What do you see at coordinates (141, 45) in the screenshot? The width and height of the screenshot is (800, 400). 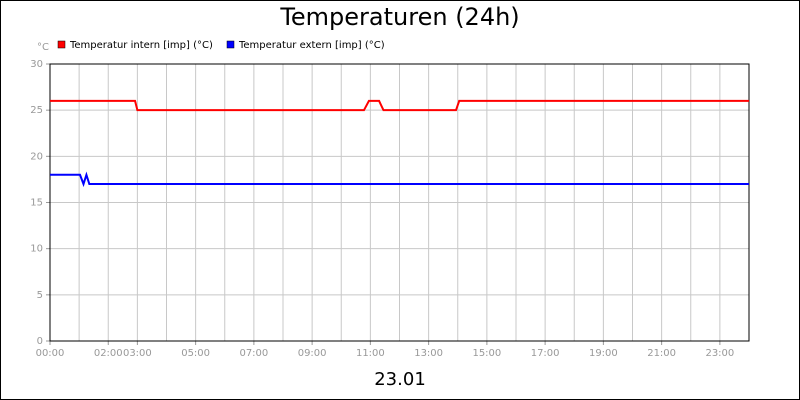 I see `legend-label: Temperatur intern [imp] (°C)` at bounding box center [141, 45].